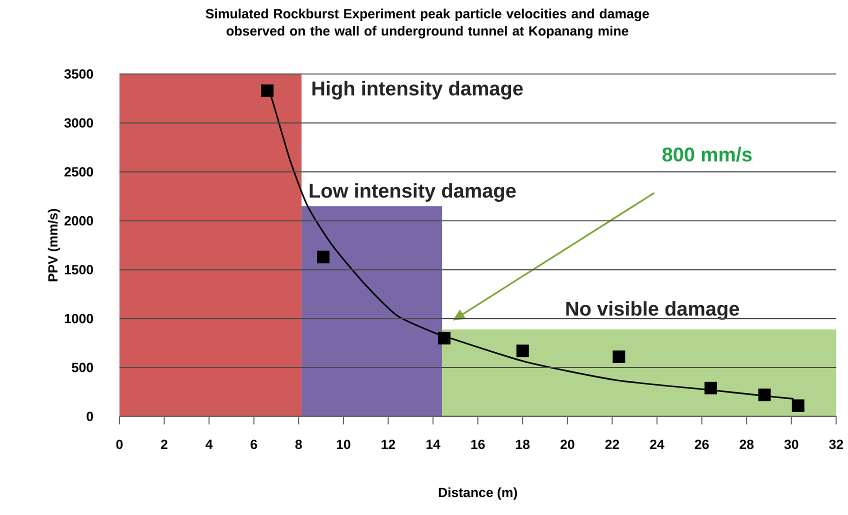 Image resolution: width=848 pixels, height=515 pixels. Describe the element at coordinates (653, 310) in the screenshot. I see `series-label: No visible damage` at that location.